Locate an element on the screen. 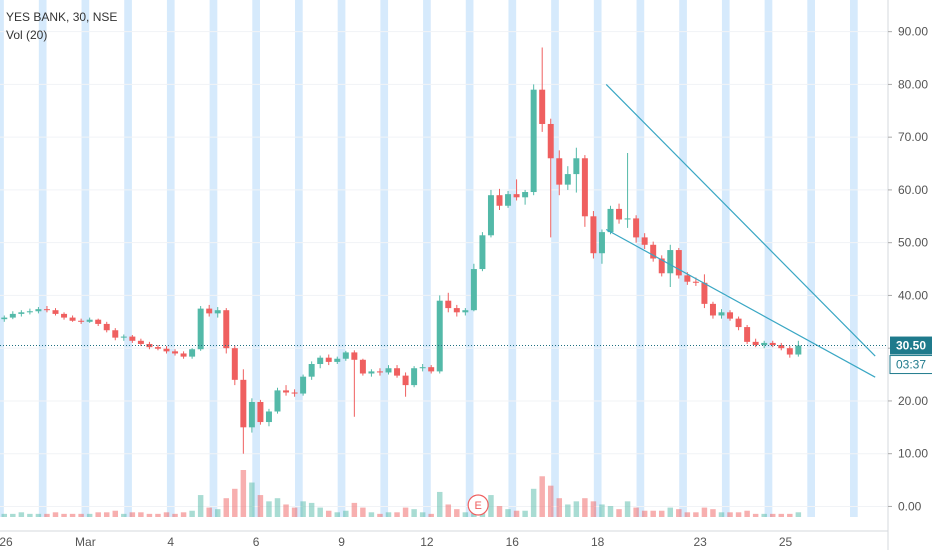  y-tick-label-2: 70.00 is located at coordinates (913, 137).